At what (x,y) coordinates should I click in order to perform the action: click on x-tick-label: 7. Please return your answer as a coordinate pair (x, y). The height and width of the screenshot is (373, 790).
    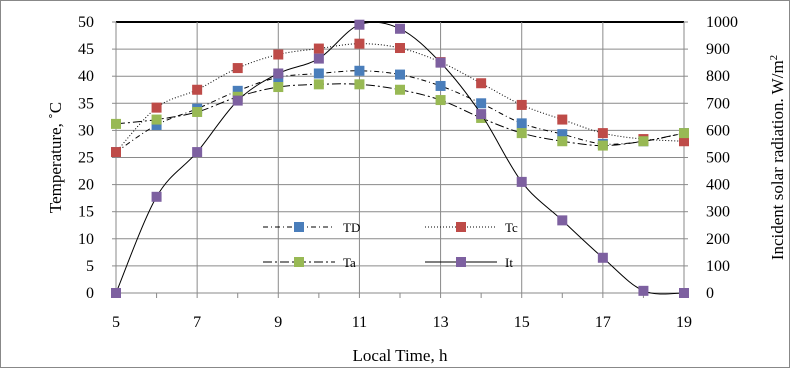
    Looking at the image, I should click on (197, 322).